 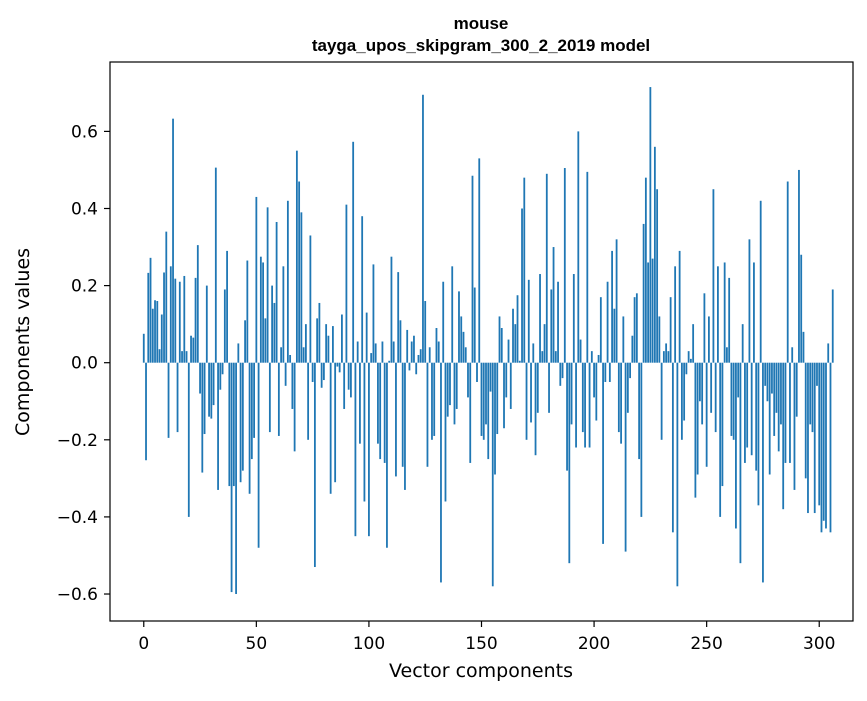 What do you see at coordinates (77, 441) in the screenshot?
I see `y-tick-label: −0.2` at bounding box center [77, 441].